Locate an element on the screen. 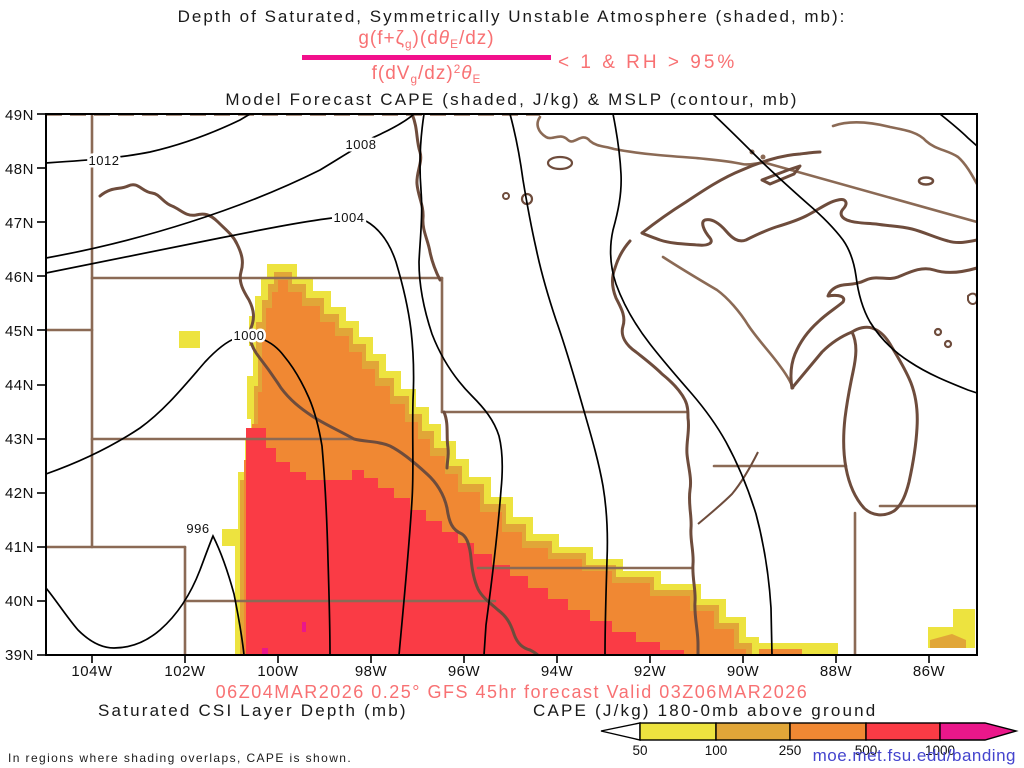 The width and height of the screenshot is (1024, 768). isle-royale is located at coordinates (781, 175).